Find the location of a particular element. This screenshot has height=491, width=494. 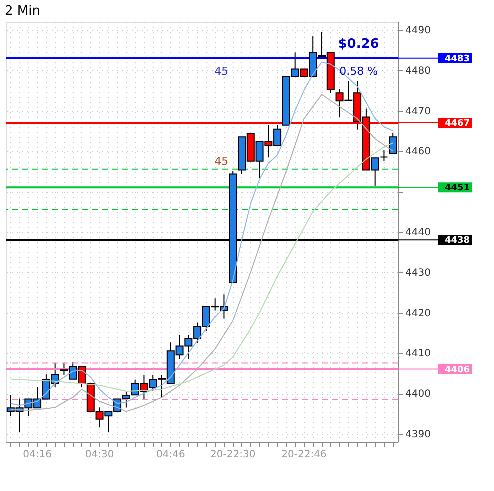

x-tick-label: 20-22:46 is located at coordinates (304, 455).